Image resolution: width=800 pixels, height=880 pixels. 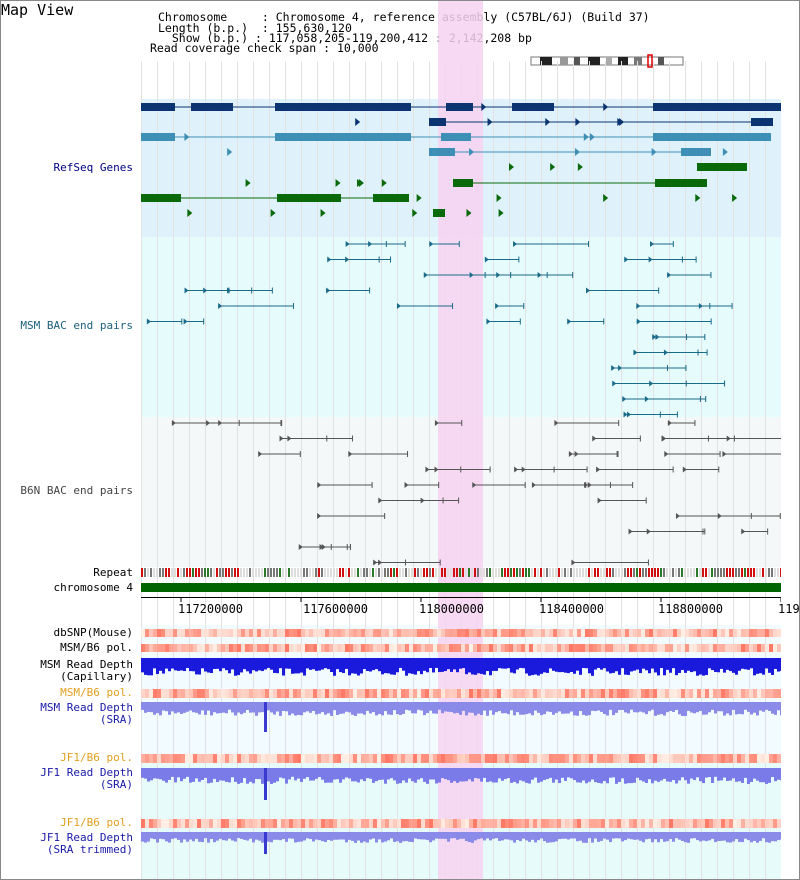 I want to click on chromosome-label: Chromosome, so click(x=193, y=17).